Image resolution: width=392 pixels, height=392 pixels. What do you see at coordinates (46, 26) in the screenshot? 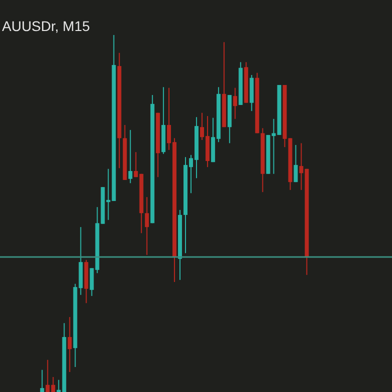
I see `chart-title: AUUSDr, M15` at bounding box center [46, 26].